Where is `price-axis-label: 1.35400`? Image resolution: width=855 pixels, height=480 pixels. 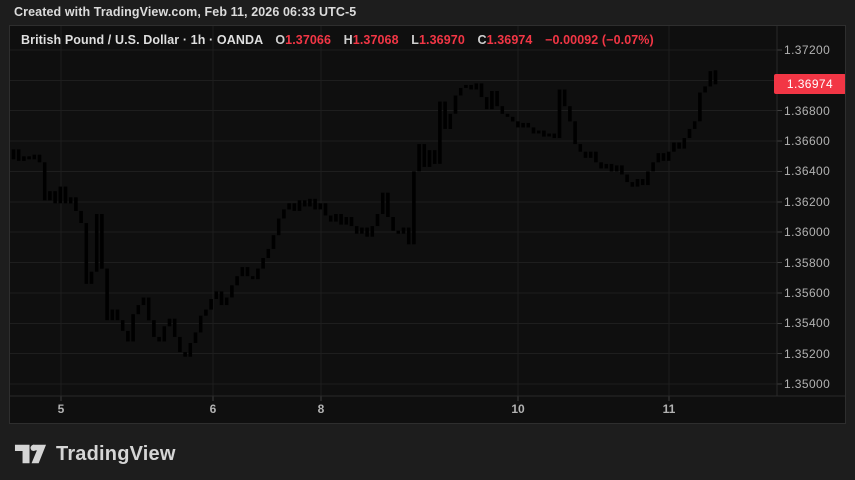 price-axis-label: 1.35400 is located at coordinates (807, 323).